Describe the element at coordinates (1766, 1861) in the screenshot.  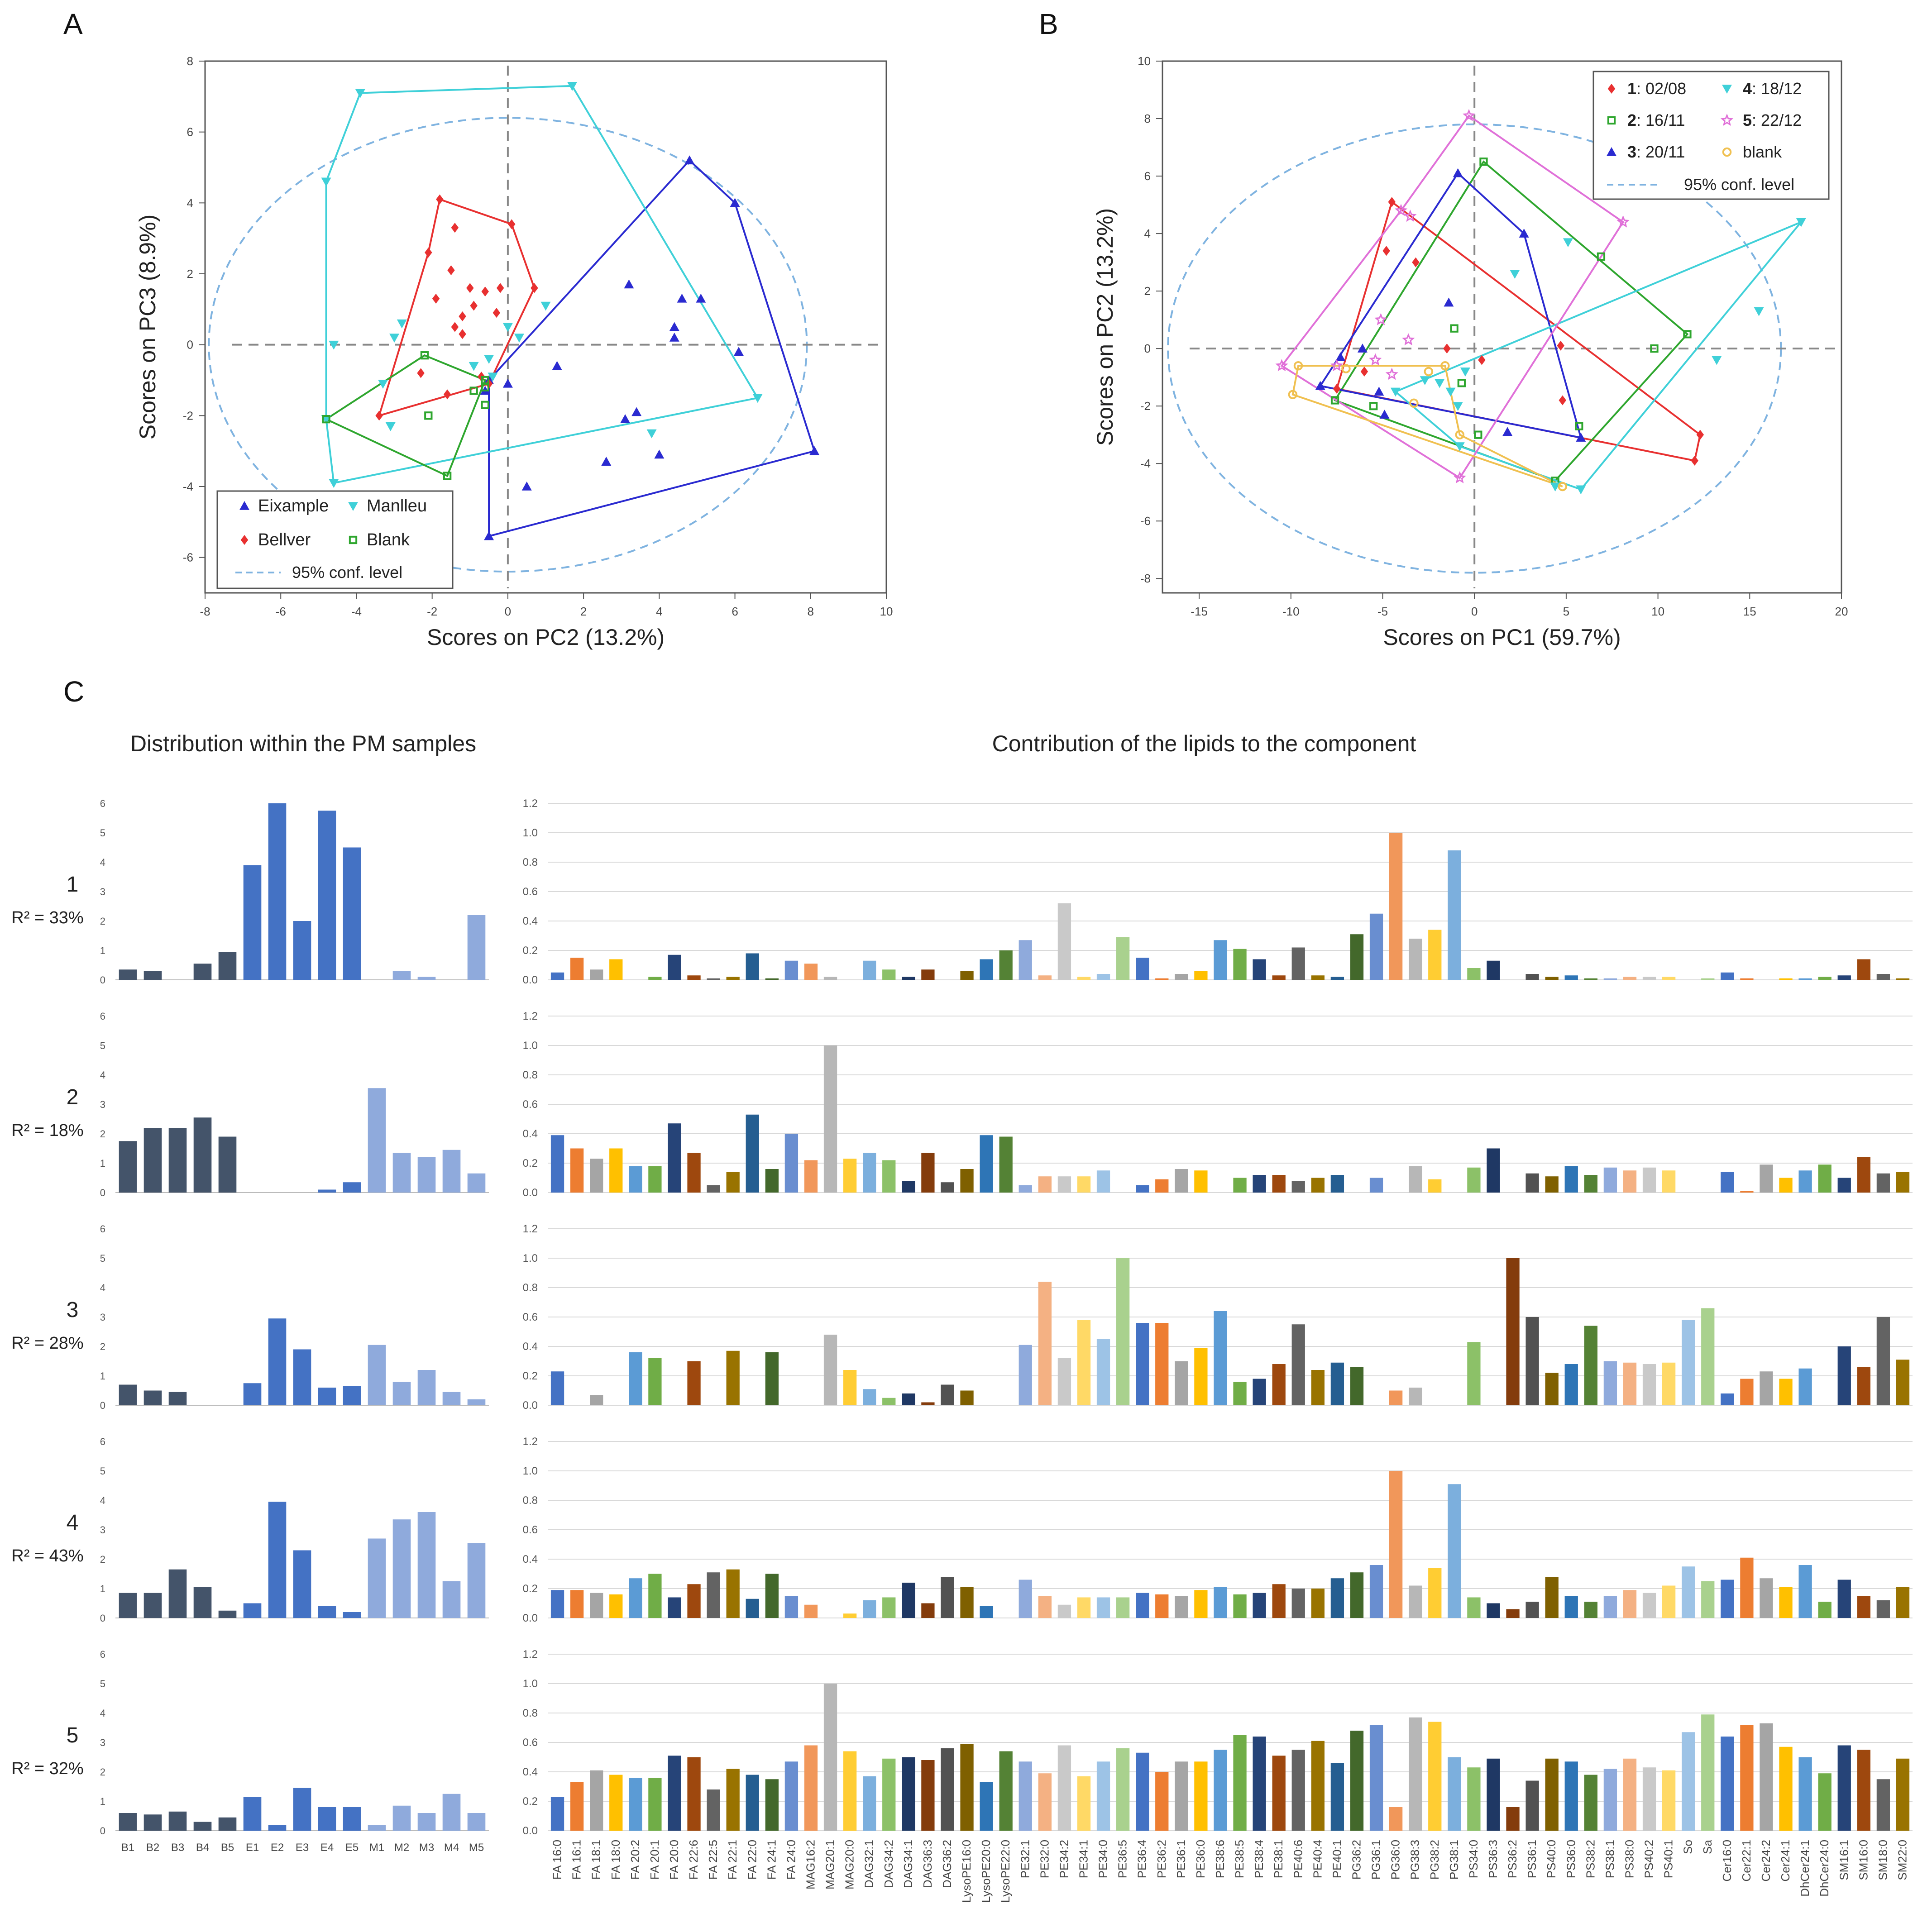
I see `lipid-category-label: Cer24:2` at that location.